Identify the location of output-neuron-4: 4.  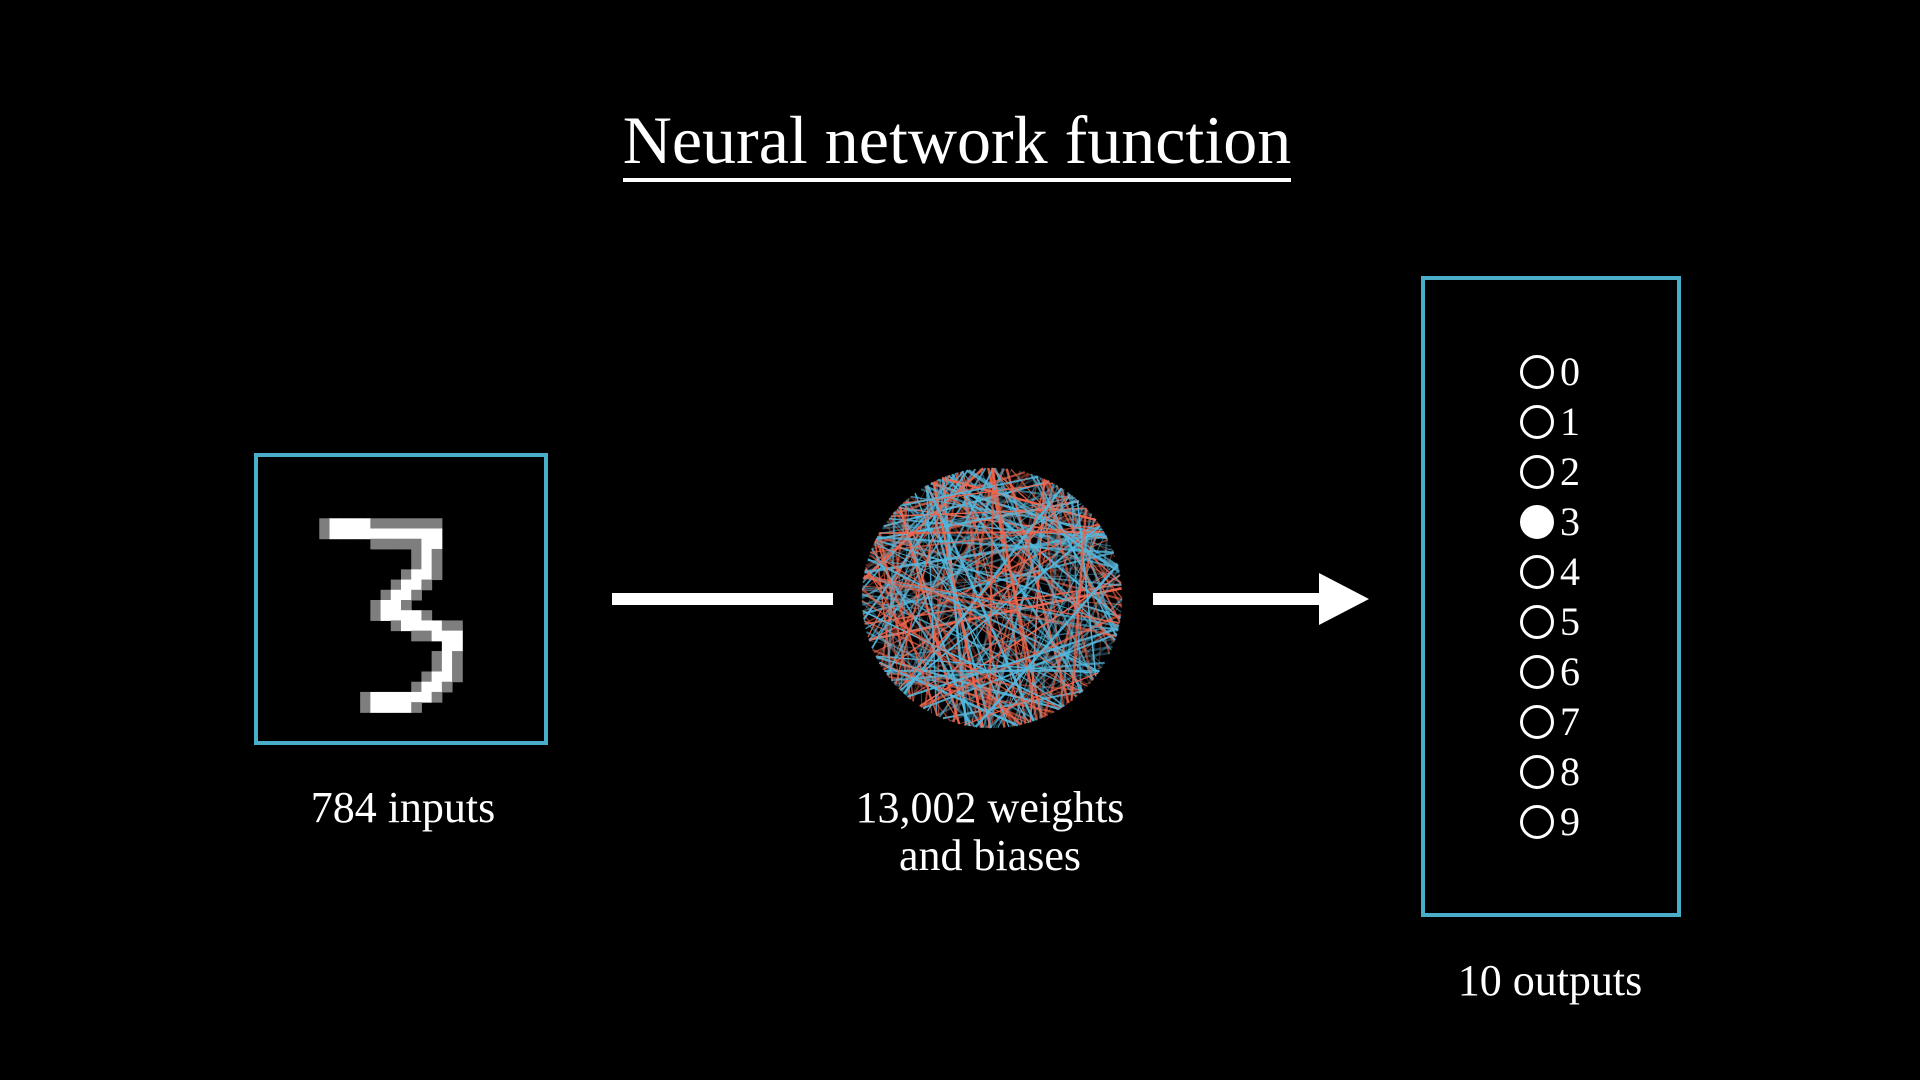
(1550, 572).